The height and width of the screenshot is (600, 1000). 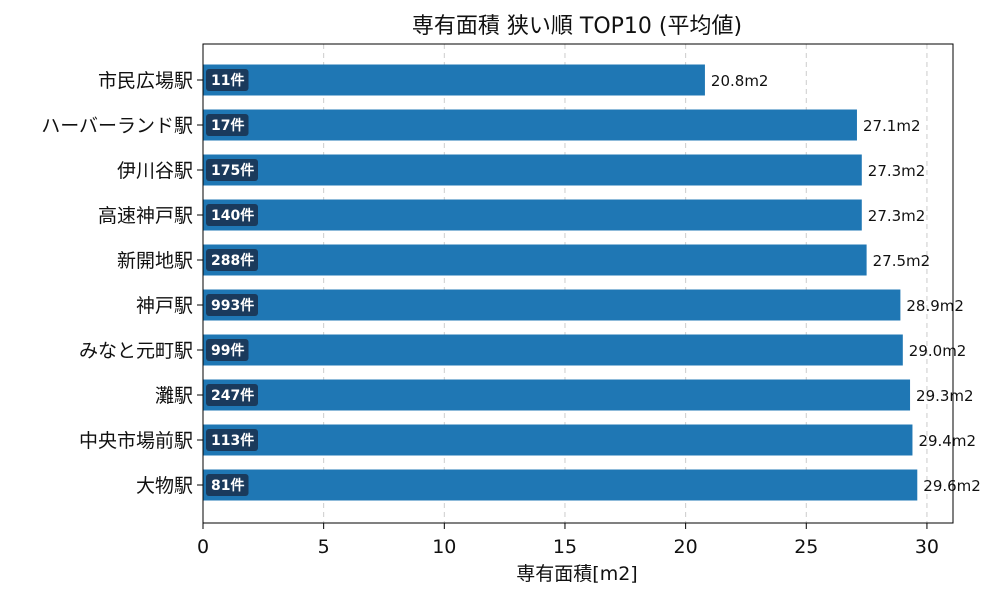 I want to click on value-label: 29.6m2, so click(x=952, y=486).